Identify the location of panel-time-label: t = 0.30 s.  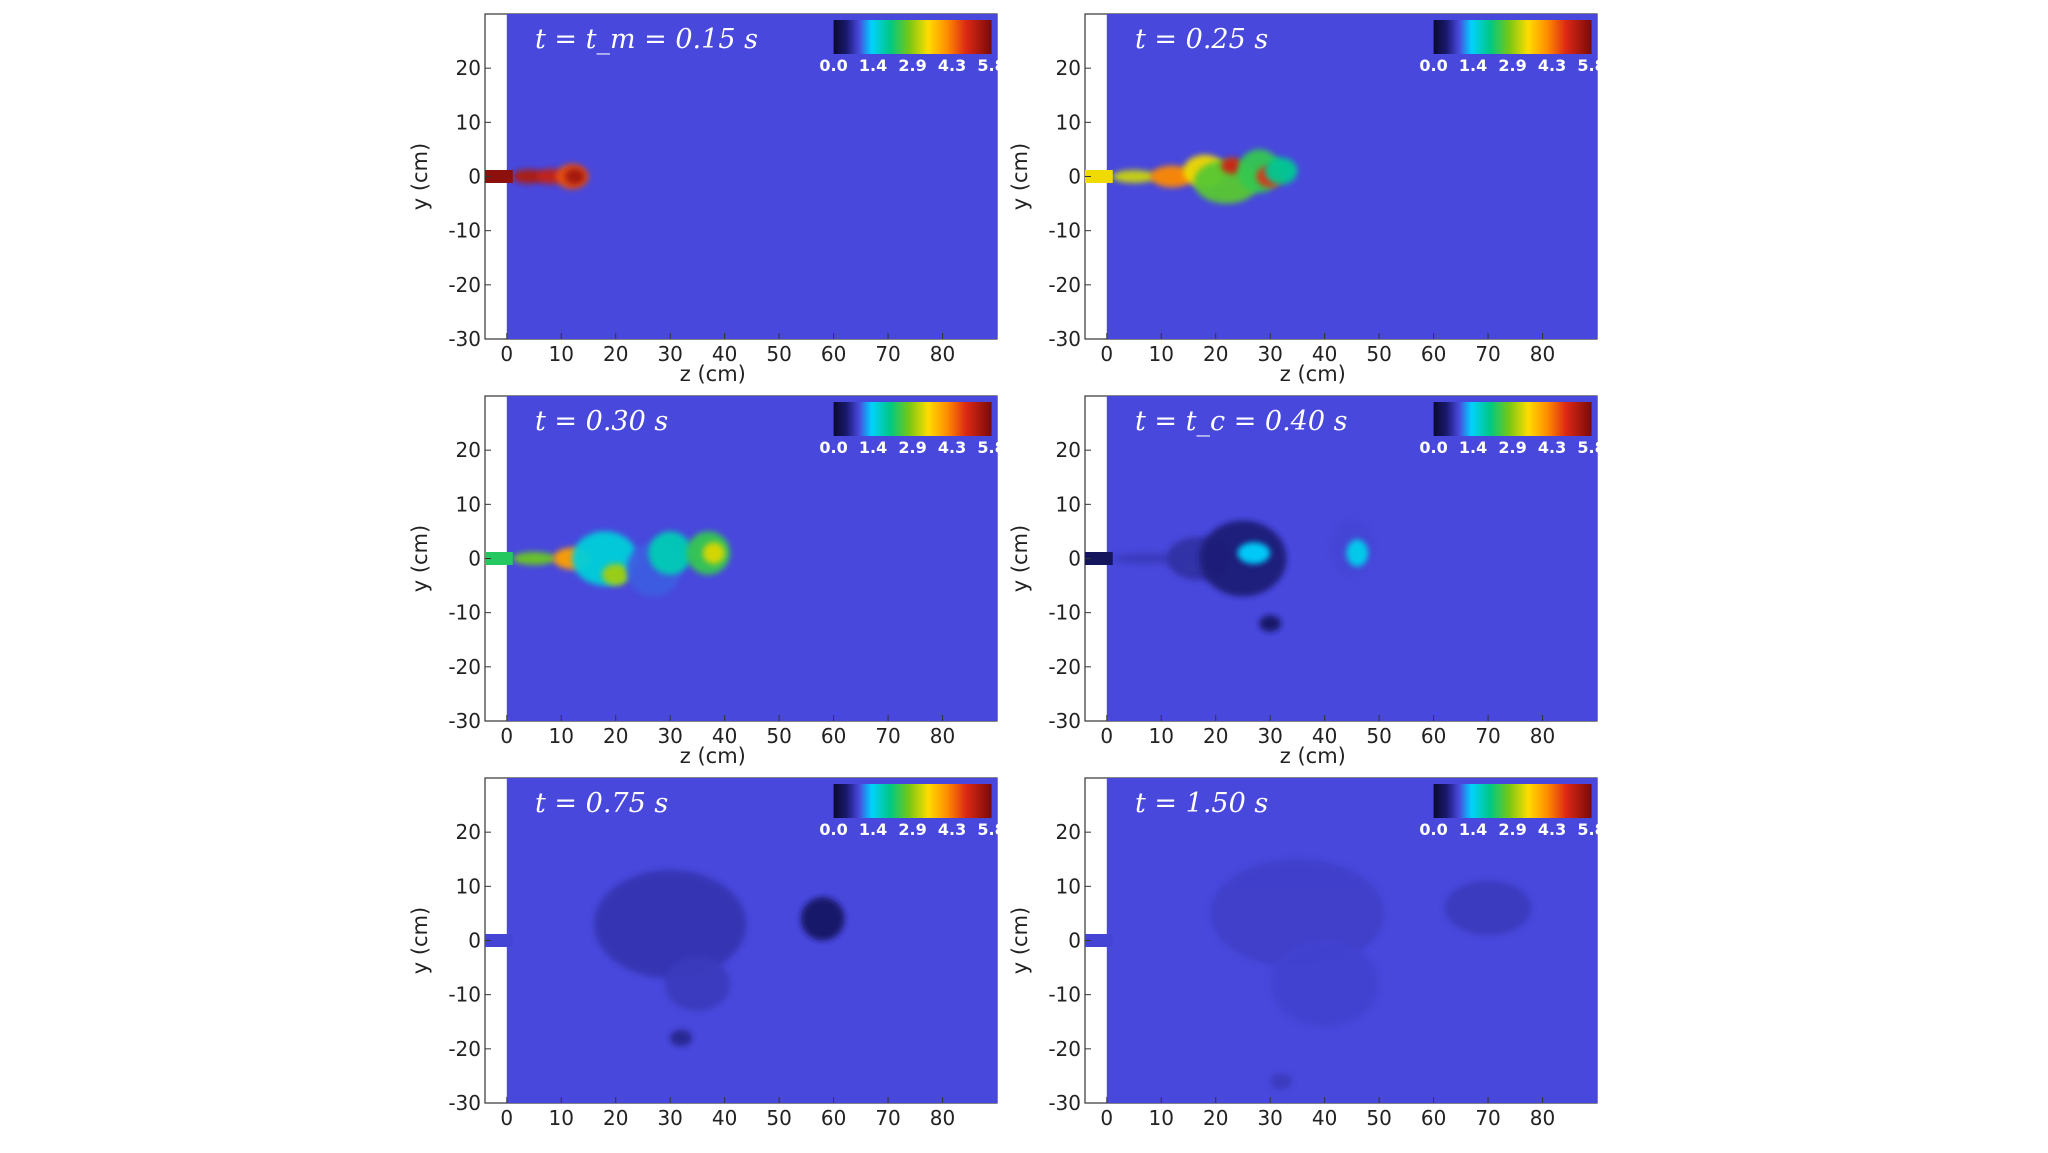
(601, 421).